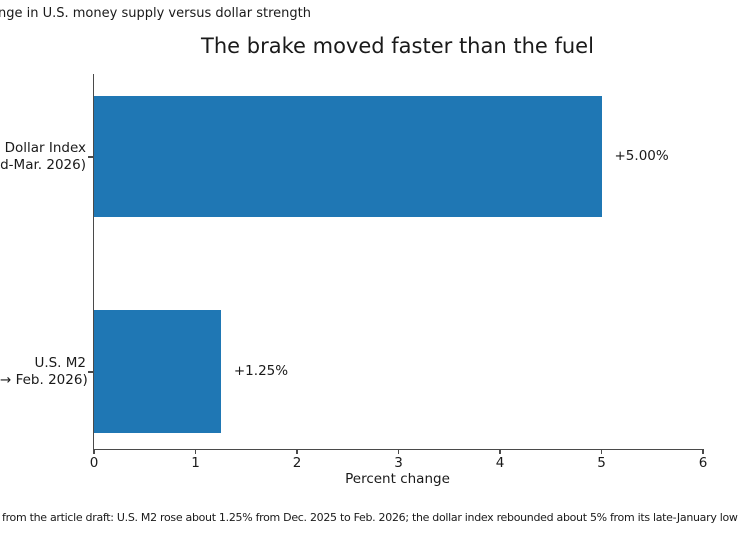 This screenshot has width=750, height=536. Describe the element at coordinates (45, 148) in the screenshot. I see `y-category-line: Dollar Index` at that location.